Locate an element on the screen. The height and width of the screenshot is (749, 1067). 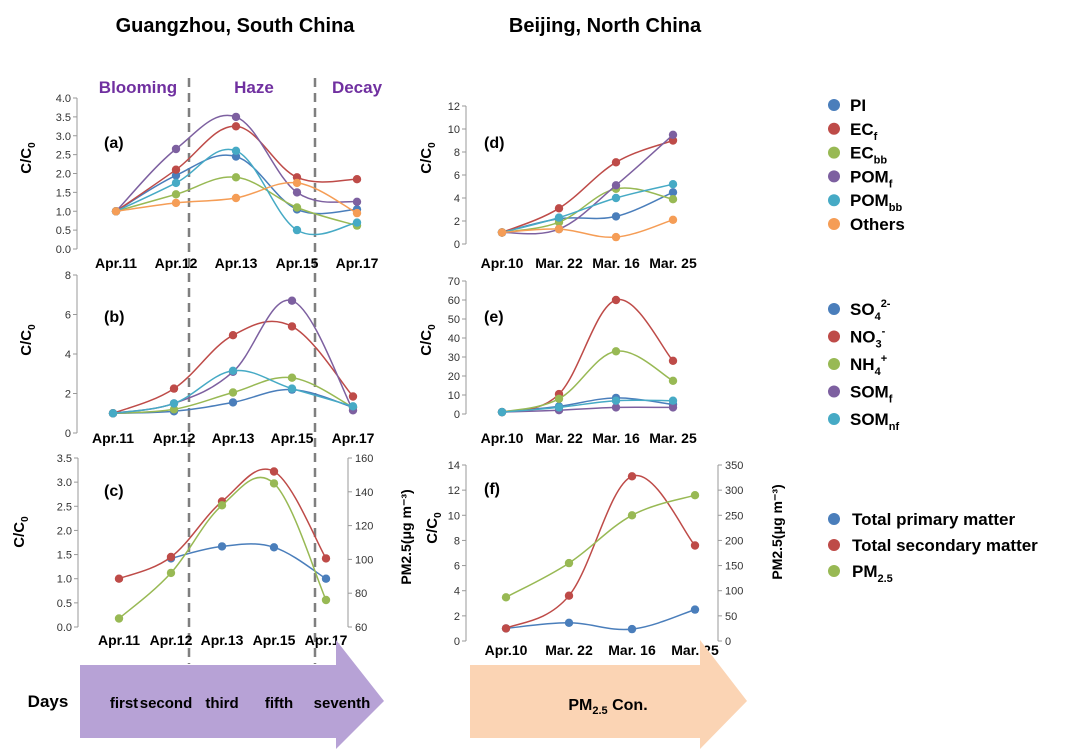
legend-label: Total primary matter is located at coordinates (934, 519).